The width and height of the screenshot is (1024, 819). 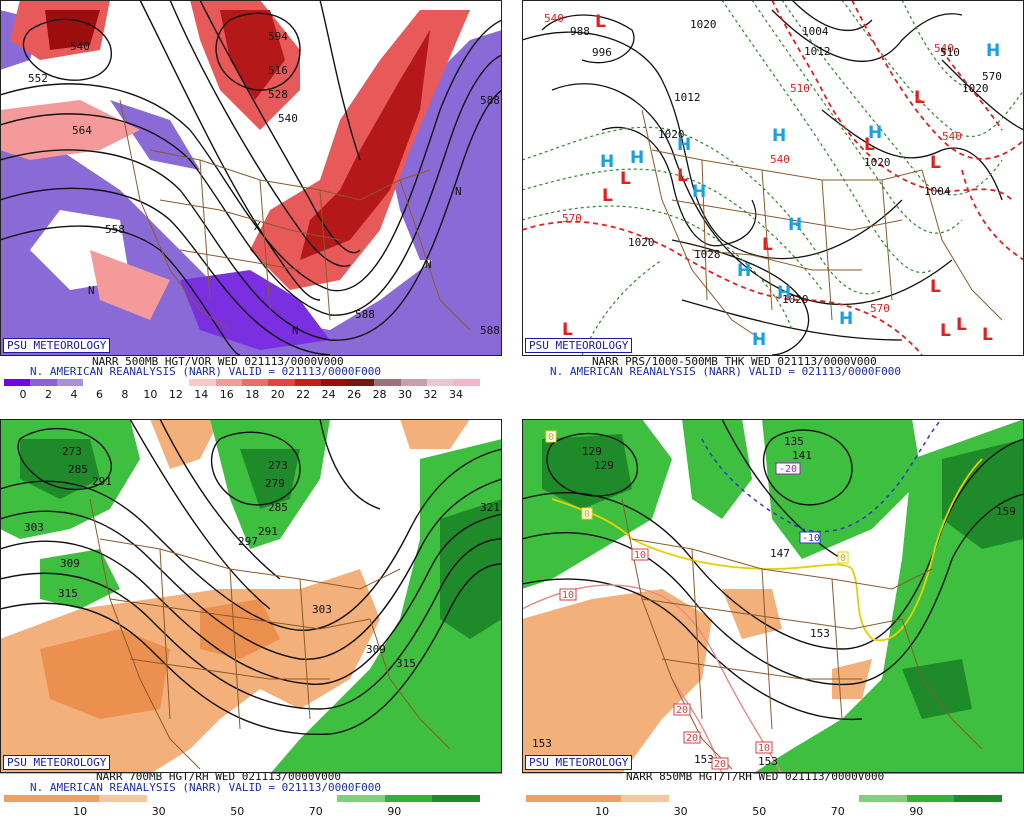 What do you see at coordinates (376, 649) in the screenshot?
I see `contour-label: 309` at bounding box center [376, 649].